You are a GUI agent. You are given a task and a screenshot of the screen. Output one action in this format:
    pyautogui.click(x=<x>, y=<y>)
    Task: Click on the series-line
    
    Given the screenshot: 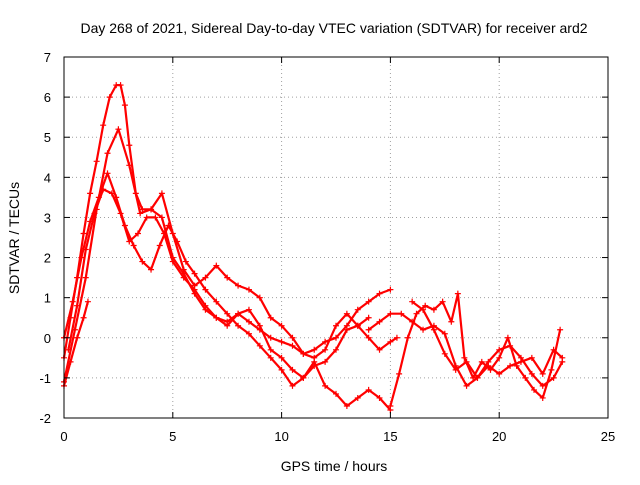 What is the action you would take?
    pyautogui.click(x=475, y=350)
    